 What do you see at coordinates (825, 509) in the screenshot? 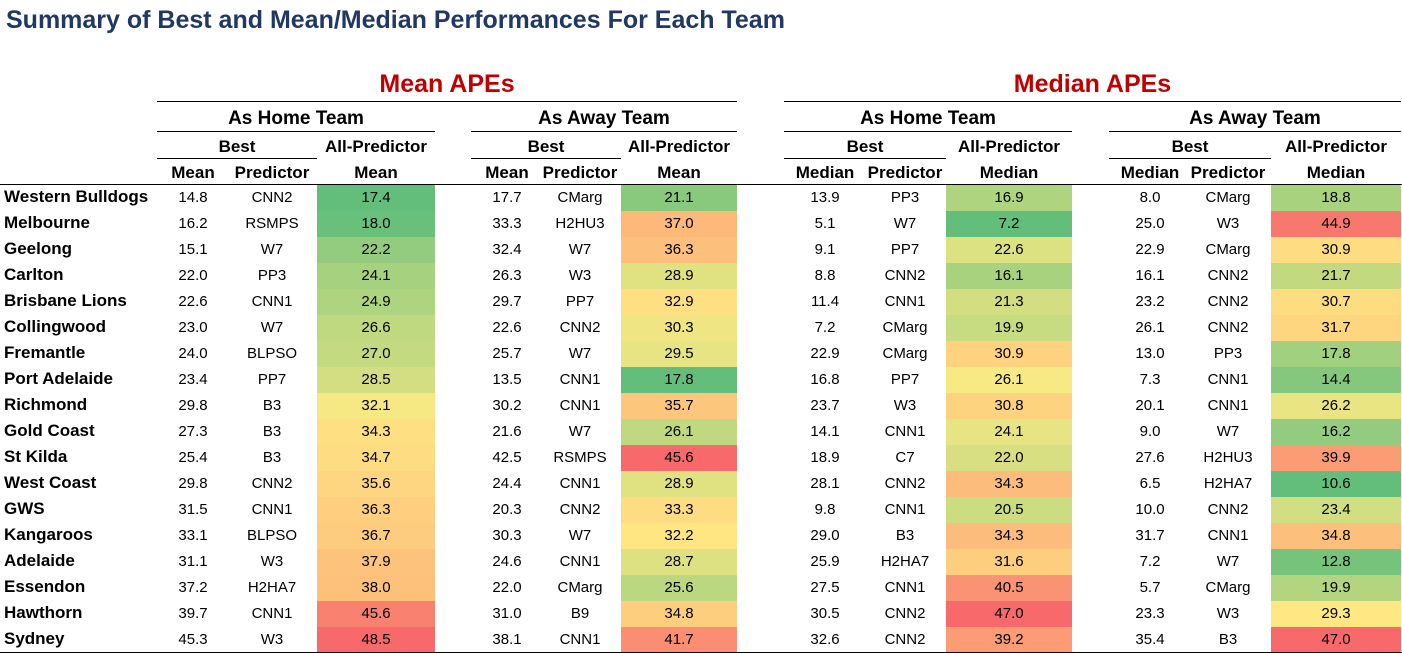
I see `cell-median-best: 9.8` at bounding box center [825, 509].